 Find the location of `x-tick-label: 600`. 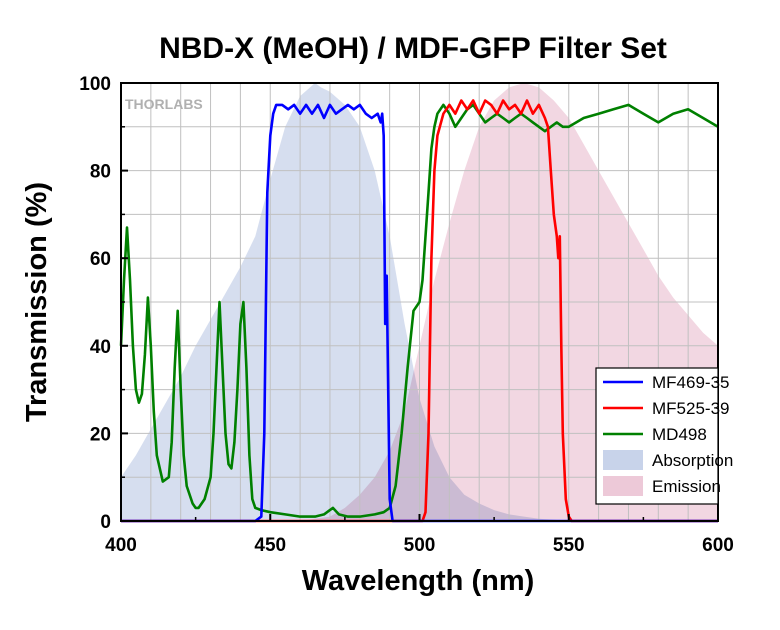

x-tick-label: 600 is located at coordinates (718, 545).